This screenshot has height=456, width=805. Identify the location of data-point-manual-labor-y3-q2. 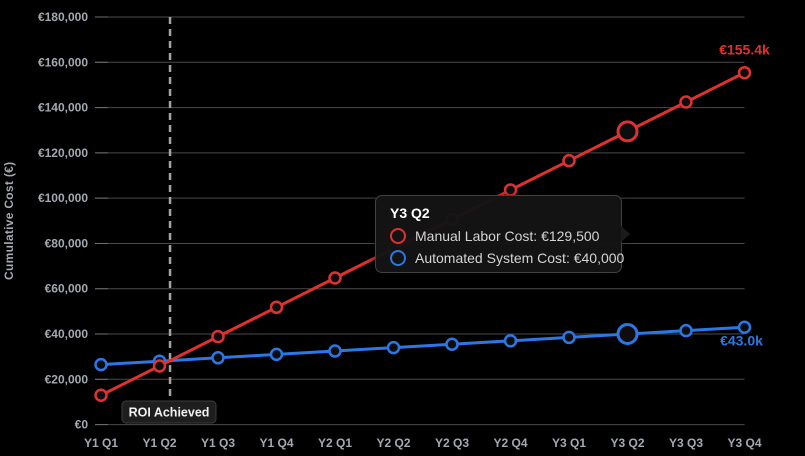
(627, 131).